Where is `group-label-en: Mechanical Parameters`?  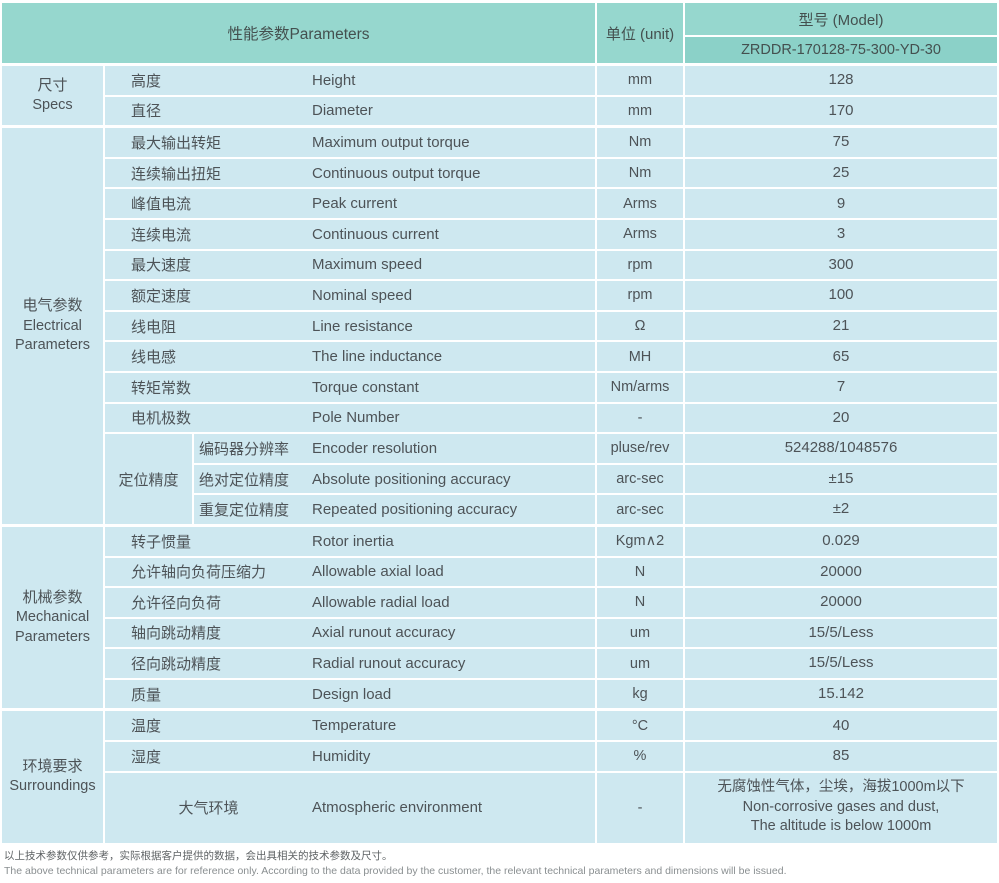
group-label-en: Mechanical Parameters is located at coordinates (52, 627).